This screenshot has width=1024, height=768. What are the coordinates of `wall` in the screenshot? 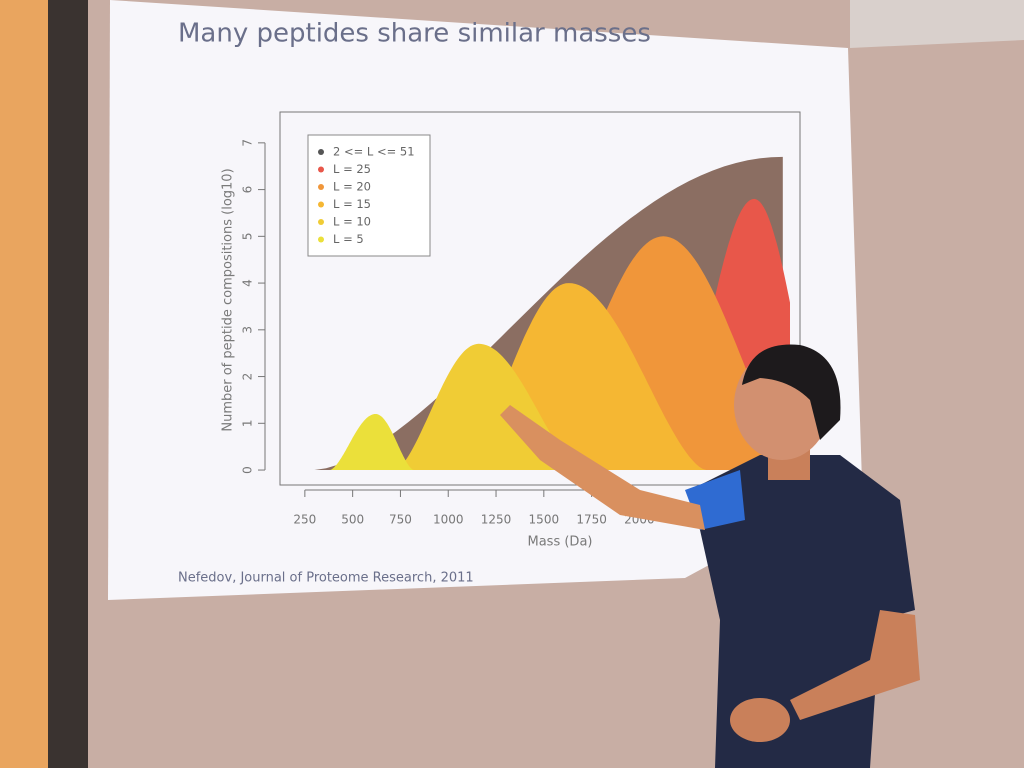 It's located at (24, 384).